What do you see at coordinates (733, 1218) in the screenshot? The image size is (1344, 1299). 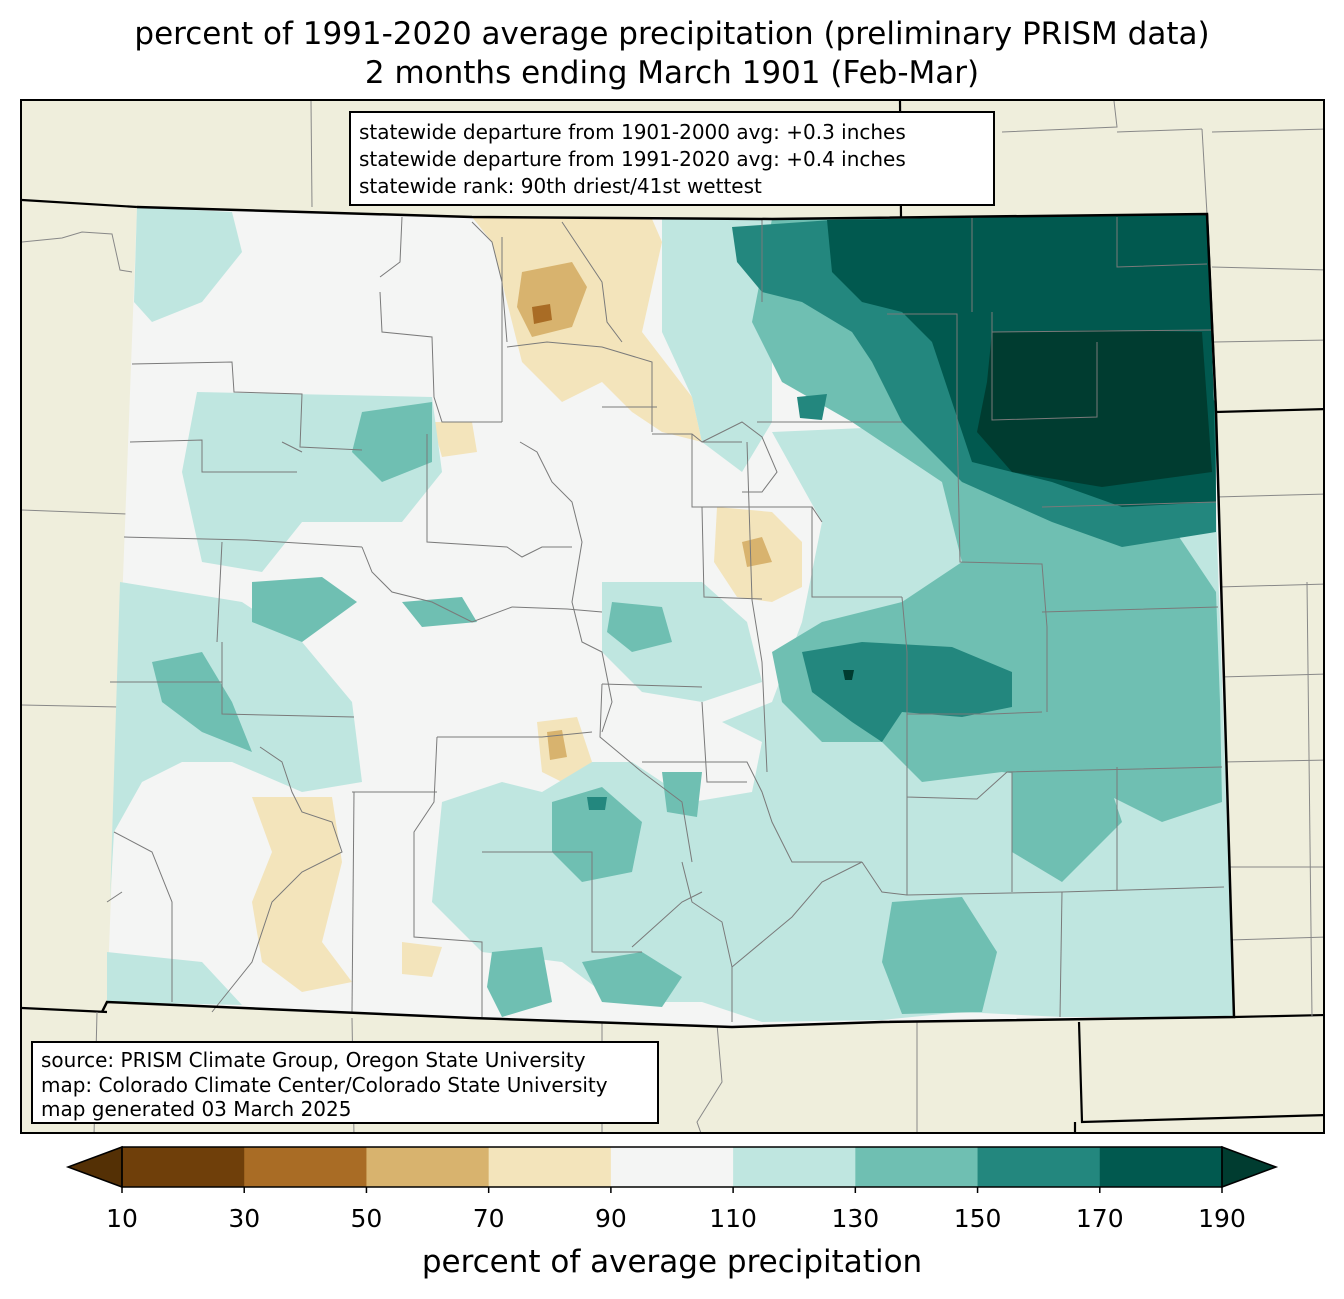 I see `colorbar-tick-label: 110` at bounding box center [733, 1218].